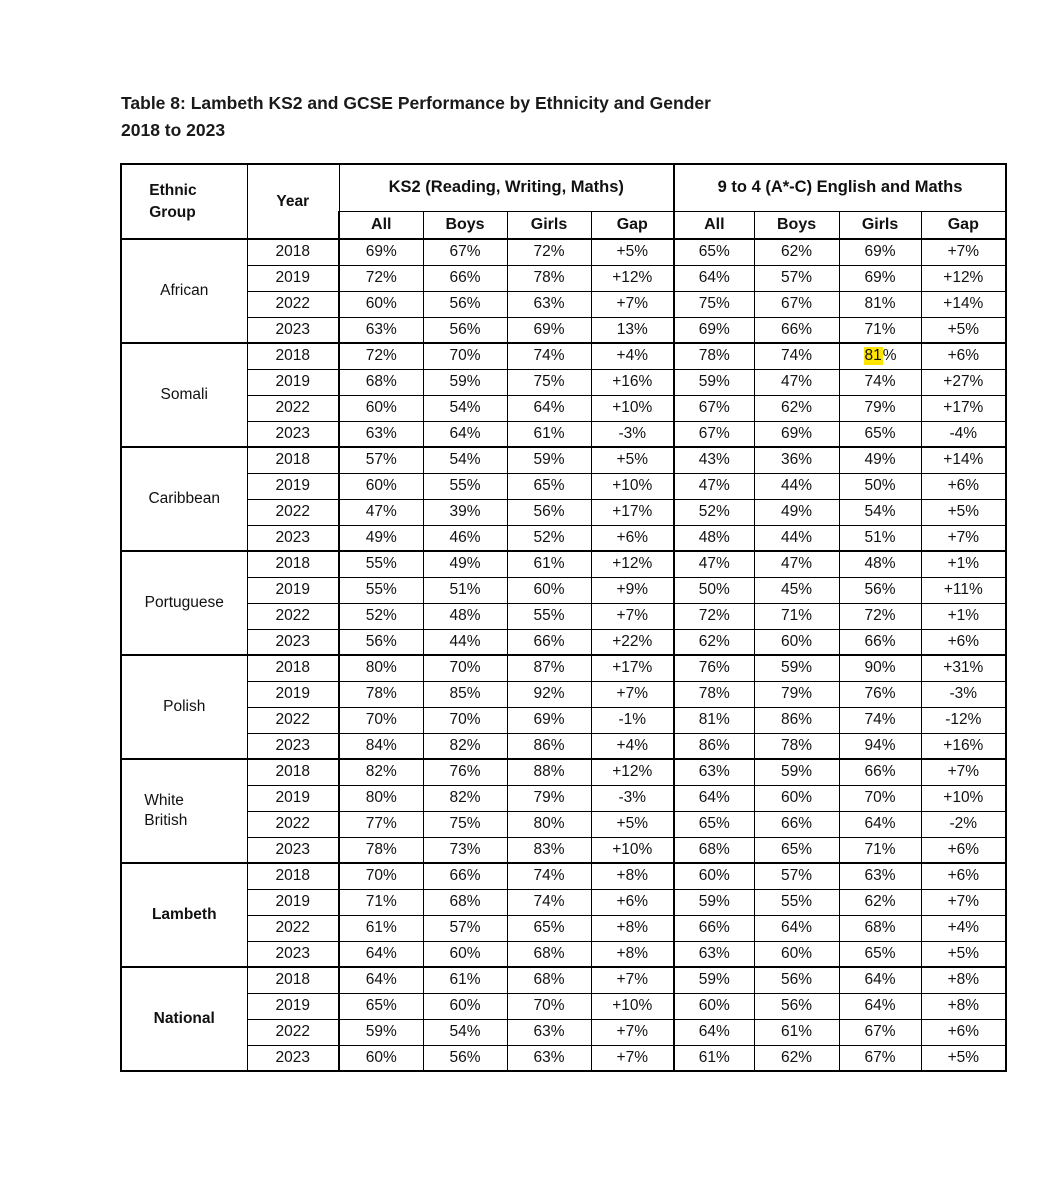 The width and height of the screenshot is (1051, 1189). Describe the element at coordinates (714, 694) in the screenshot. I see `value-cell: 78%` at that location.